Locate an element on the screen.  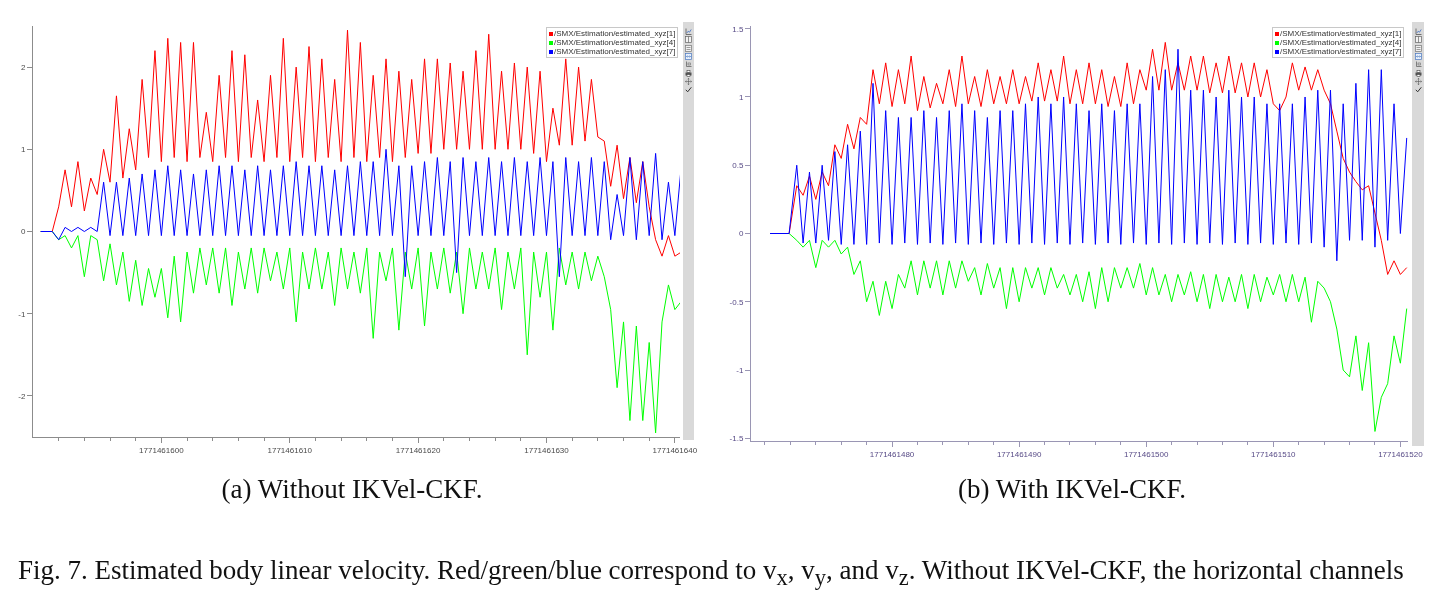
x-tick-label: 1771461620 is located at coordinates (418, 450).